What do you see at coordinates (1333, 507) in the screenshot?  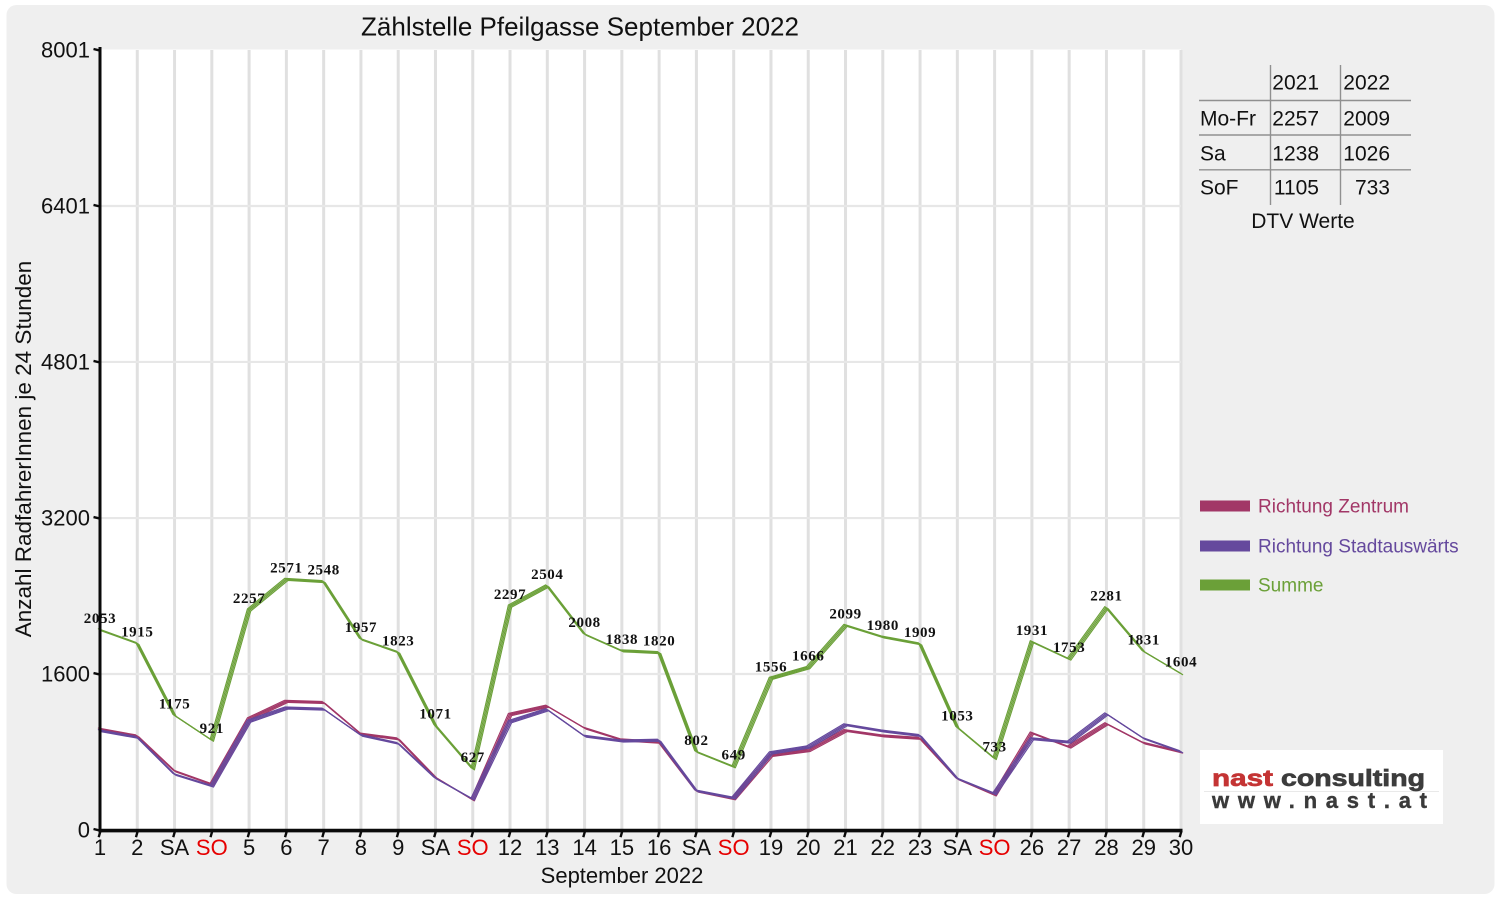 I see `svg-text: Richtung Zentrum` at bounding box center [1333, 507].